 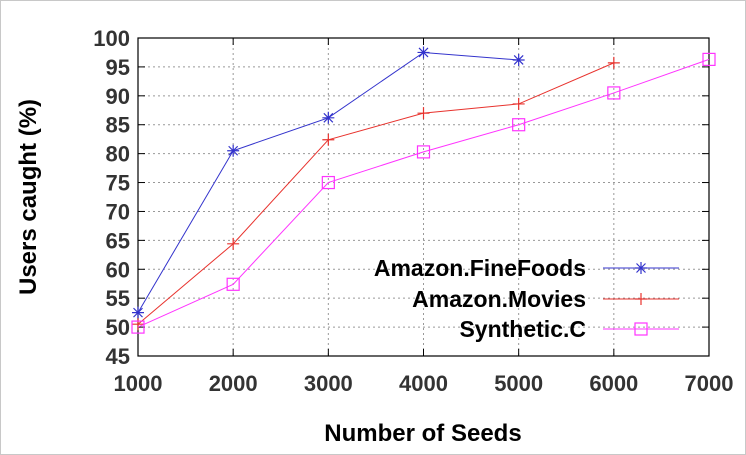 I want to click on y-tick-label: 85, so click(x=118, y=125).